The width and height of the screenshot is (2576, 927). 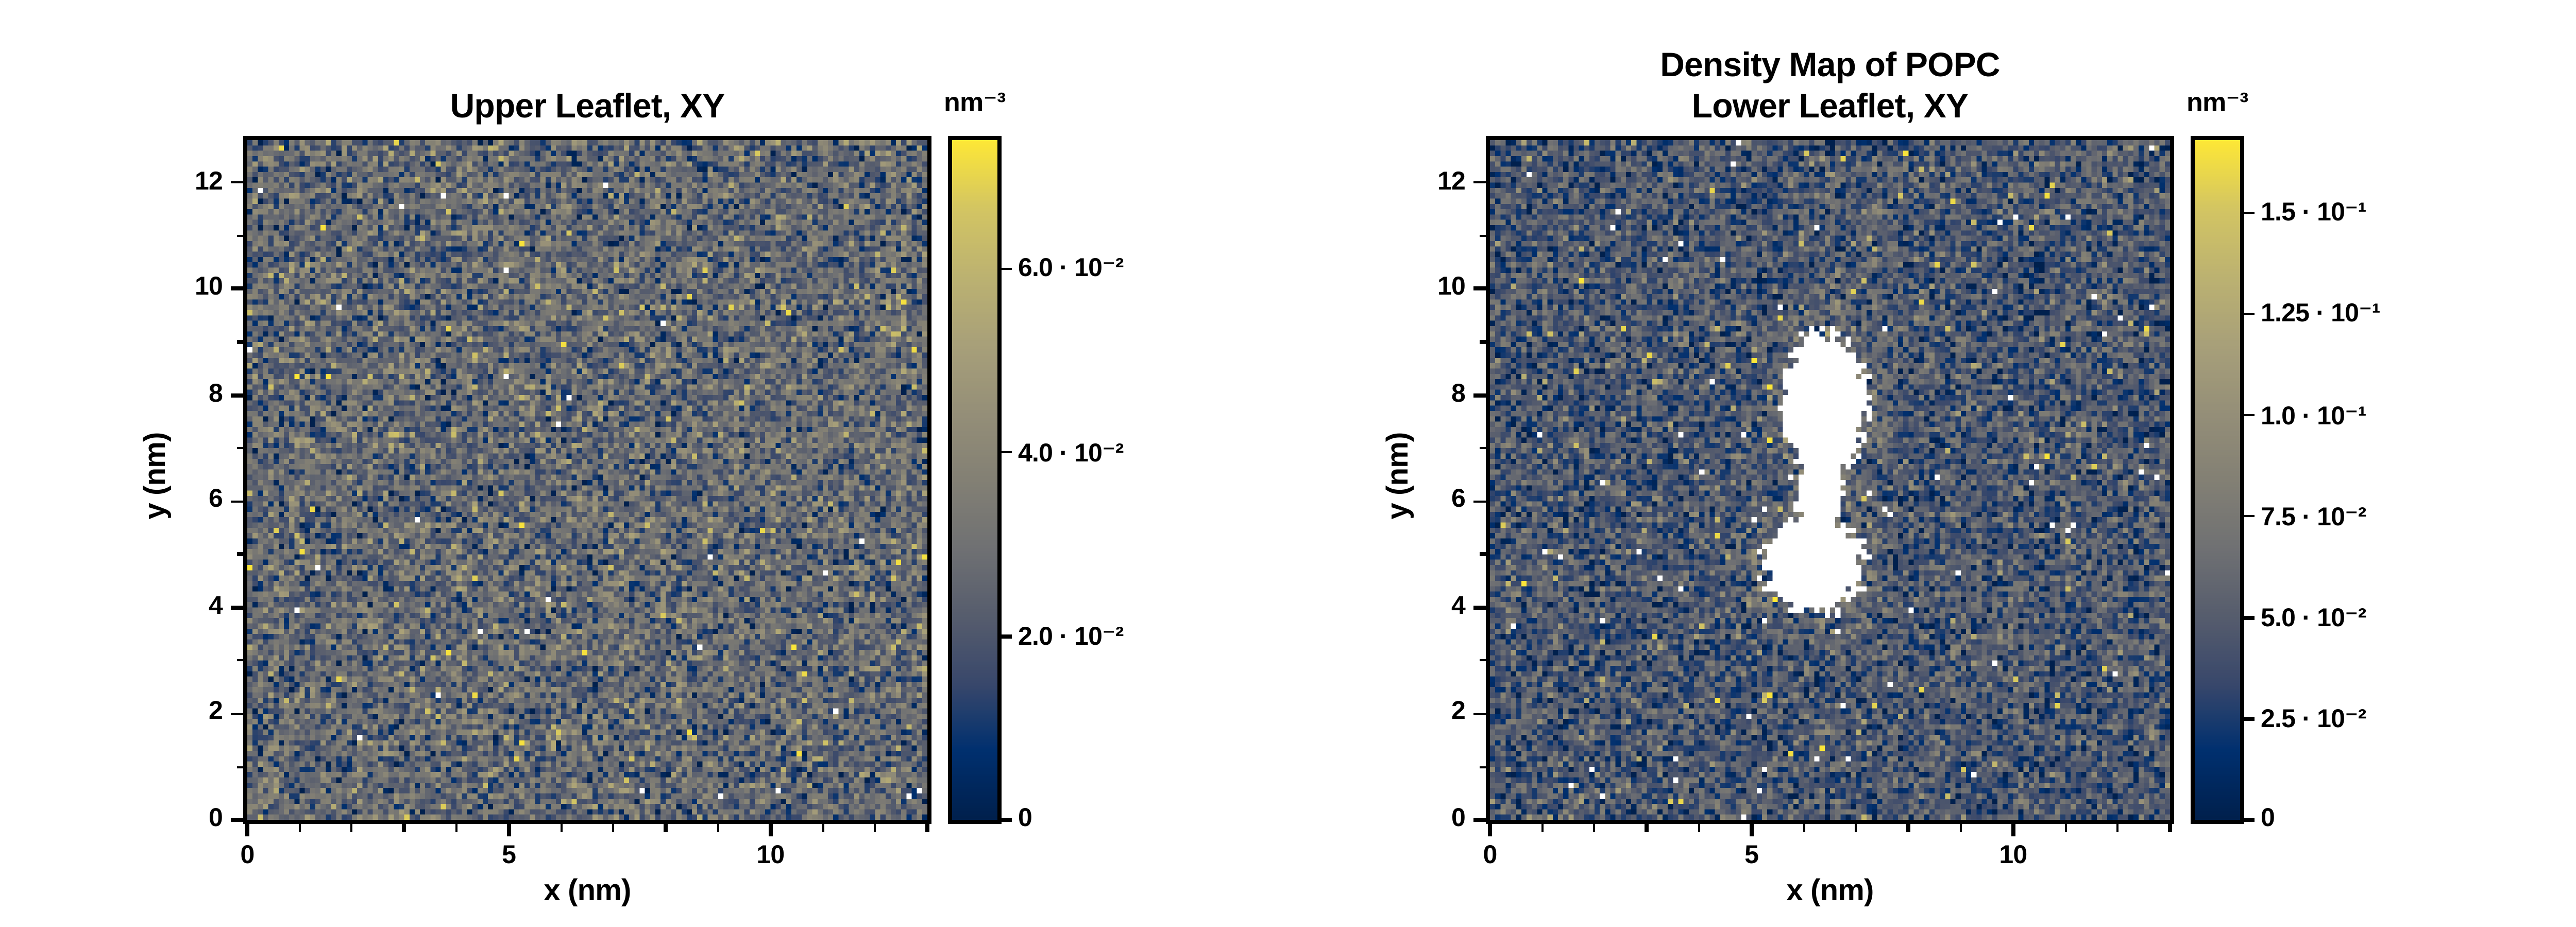 I want to click on colorbar-tick-label: 5.0 · 10⁻², so click(x=2313, y=617).